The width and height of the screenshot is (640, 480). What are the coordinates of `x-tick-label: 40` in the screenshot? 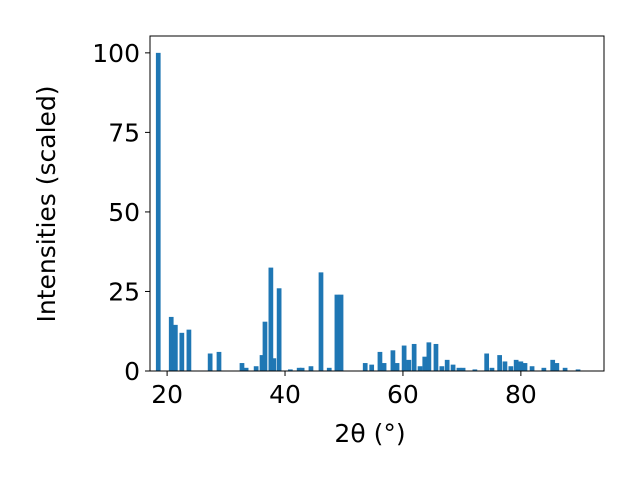 It's located at (285, 394).